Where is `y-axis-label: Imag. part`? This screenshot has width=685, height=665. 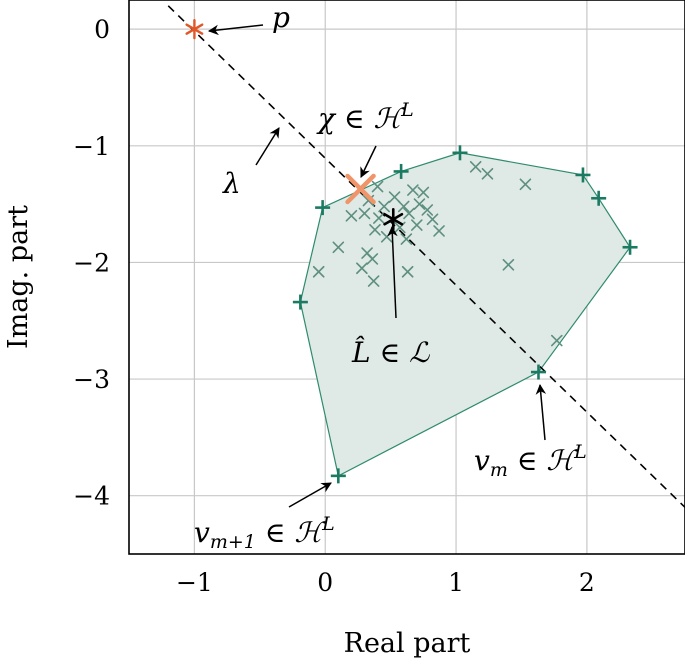 y-axis-label: Imag. part is located at coordinates (18, 277).